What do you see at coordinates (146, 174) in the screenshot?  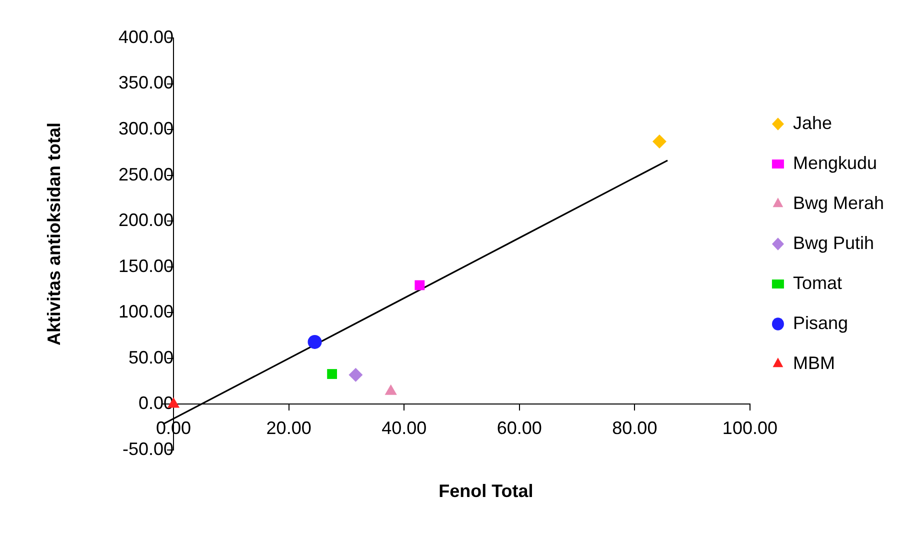 I see `y-tick-label: 250.00` at bounding box center [146, 174].